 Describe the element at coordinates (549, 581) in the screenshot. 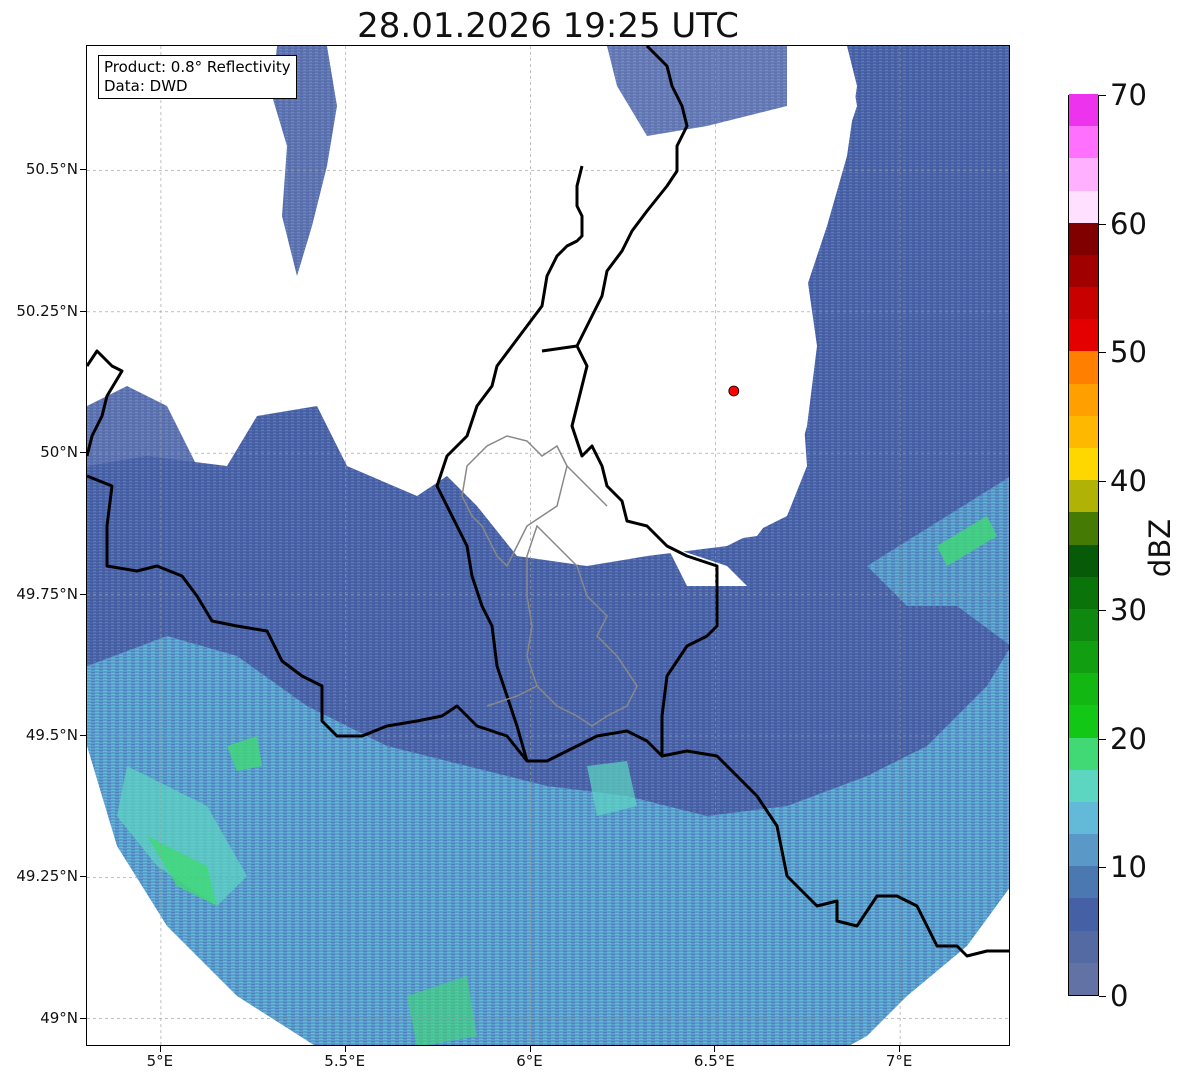

I see `regional-borders` at that location.